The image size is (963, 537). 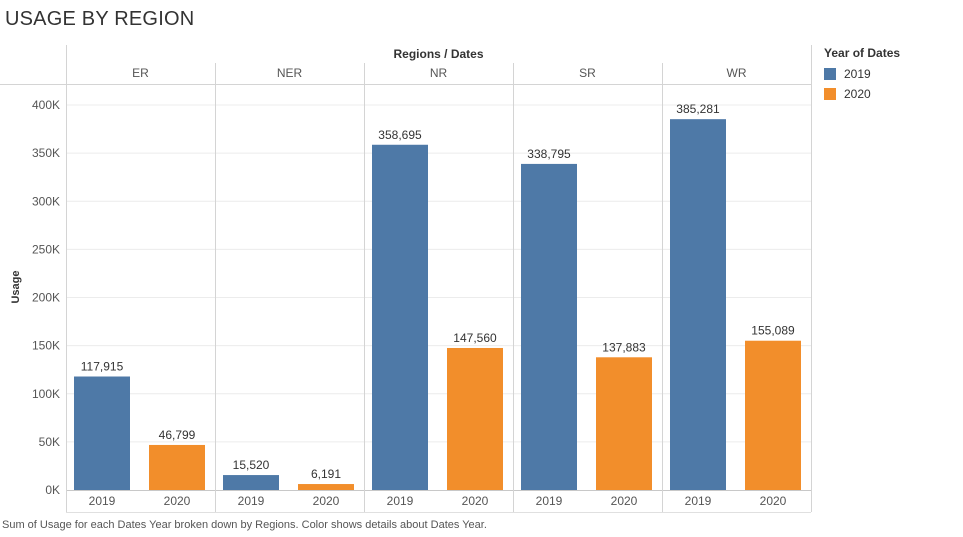 What do you see at coordinates (438, 54) in the screenshot?
I see `column-header: Regions / Dates` at bounding box center [438, 54].